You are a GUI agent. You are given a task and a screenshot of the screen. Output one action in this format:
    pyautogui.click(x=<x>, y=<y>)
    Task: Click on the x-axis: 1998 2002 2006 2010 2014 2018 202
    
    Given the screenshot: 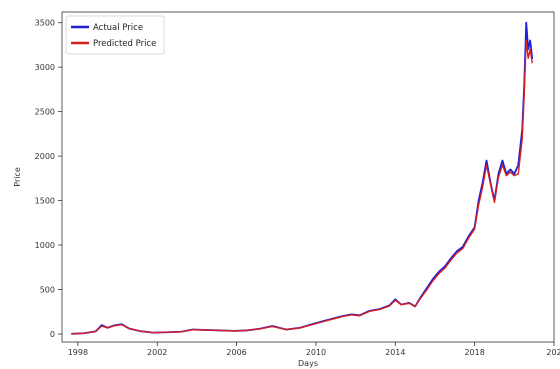 What is the action you would take?
    pyautogui.click(x=314, y=349)
    